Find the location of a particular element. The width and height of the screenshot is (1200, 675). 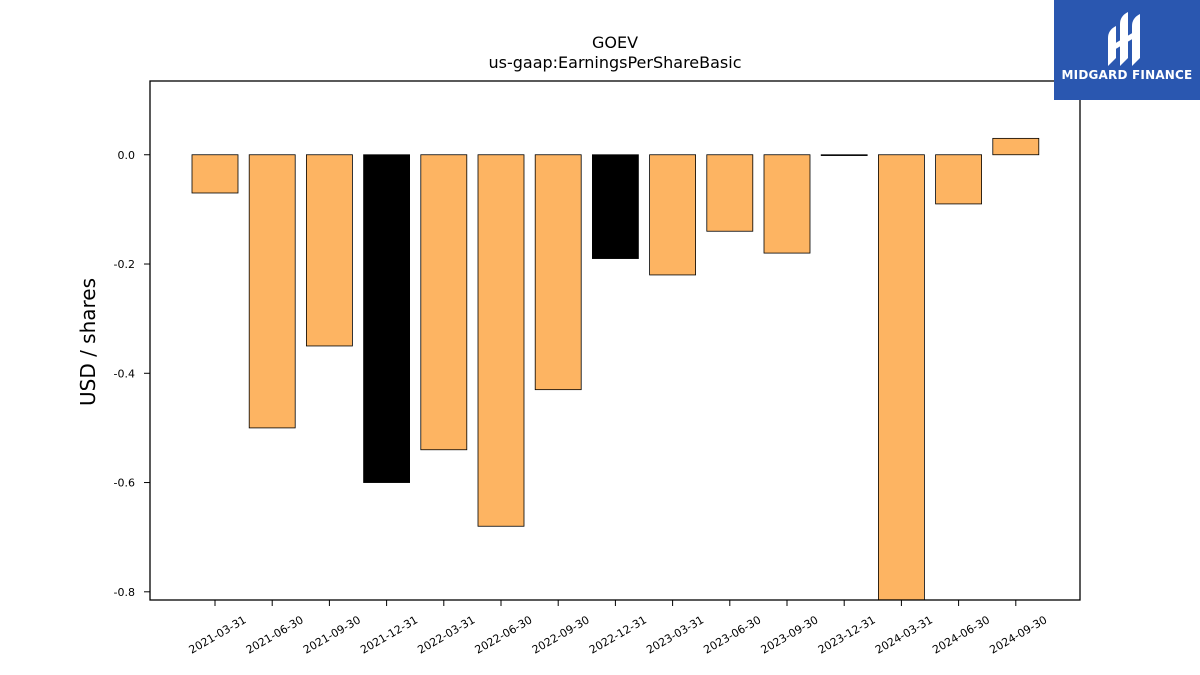

x-tick-label: 2024-06-30 is located at coordinates (961, 634).